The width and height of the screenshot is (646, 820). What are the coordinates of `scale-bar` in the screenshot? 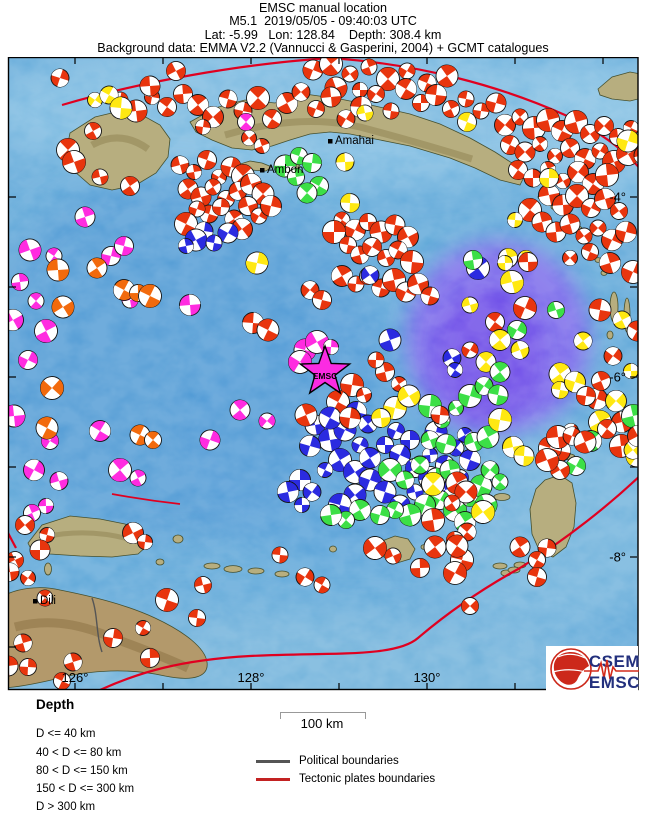 It's located at (323, 715).